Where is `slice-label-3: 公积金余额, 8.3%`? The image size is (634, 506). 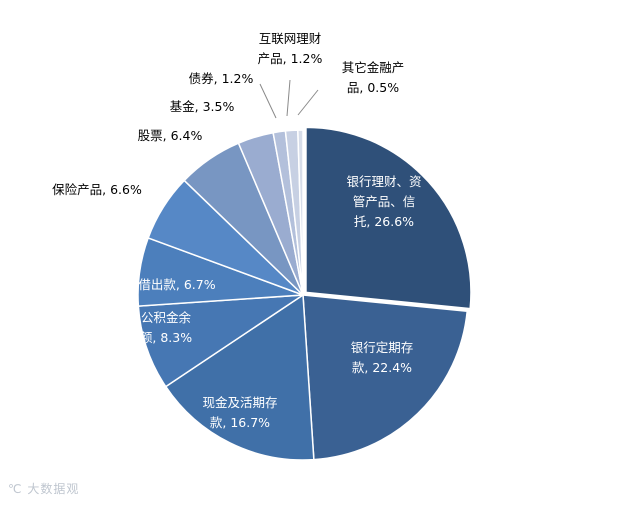 slice-label-3: 公积金余额, 8.3% is located at coordinates (166, 327).